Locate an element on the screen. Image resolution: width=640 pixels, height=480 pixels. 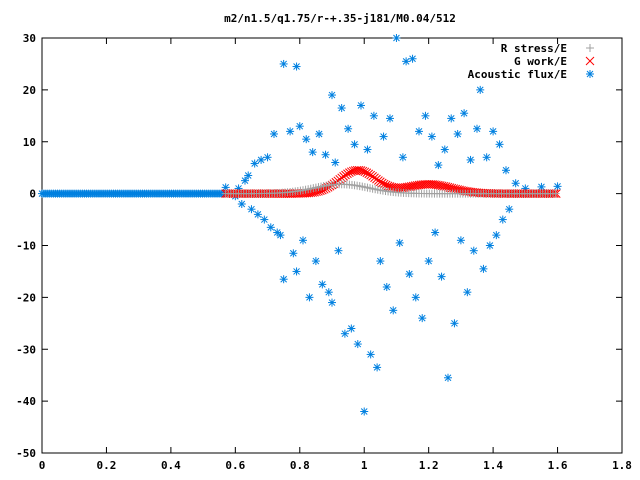
y-tick-label: -10 is located at coordinates (26, 246).